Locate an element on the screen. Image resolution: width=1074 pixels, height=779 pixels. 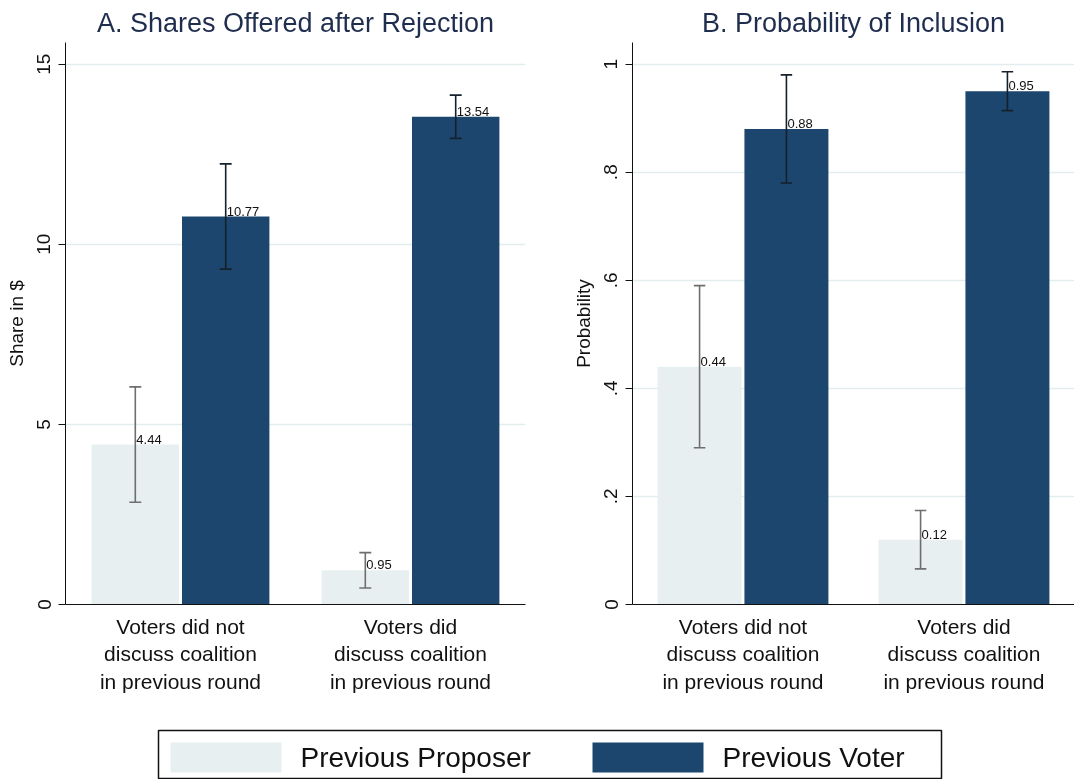
legend-label: Previous Proposer is located at coordinates (415, 757).